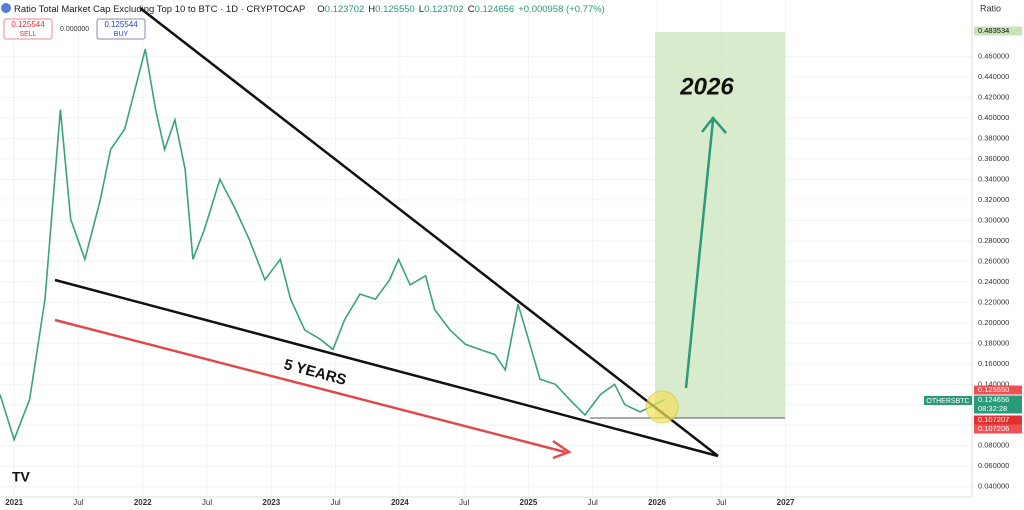 The width and height of the screenshot is (1024, 510). Describe the element at coordinates (14, 502) in the screenshot. I see `x-tick-label: 2021` at that location.